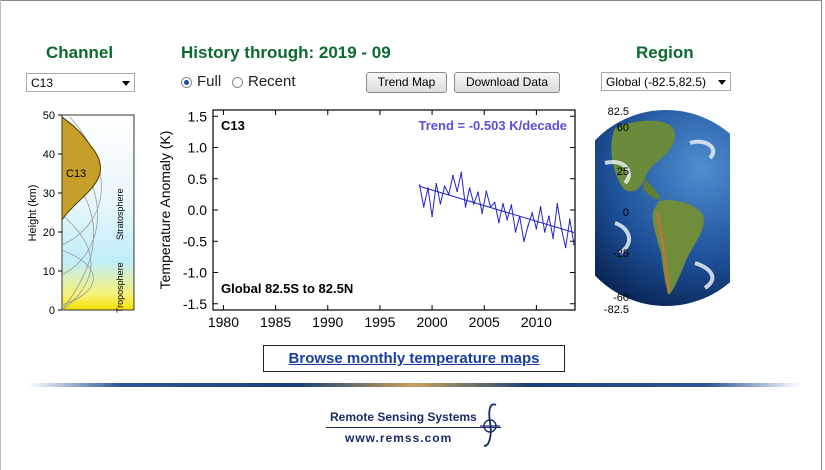 This screenshot has height=470, width=825. Describe the element at coordinates (120, 287) in the screenshot. I see `profile-troposphere-label: Troposphere` at that location.